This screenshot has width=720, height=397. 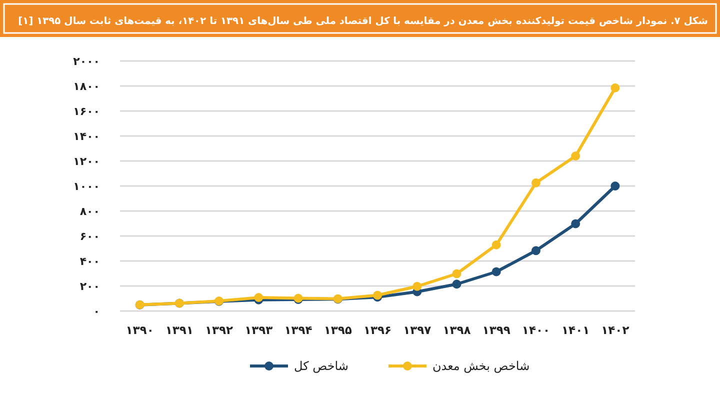 I want to click on y-tick-label: ۱۰۰۰, so click(x=86, y=186).